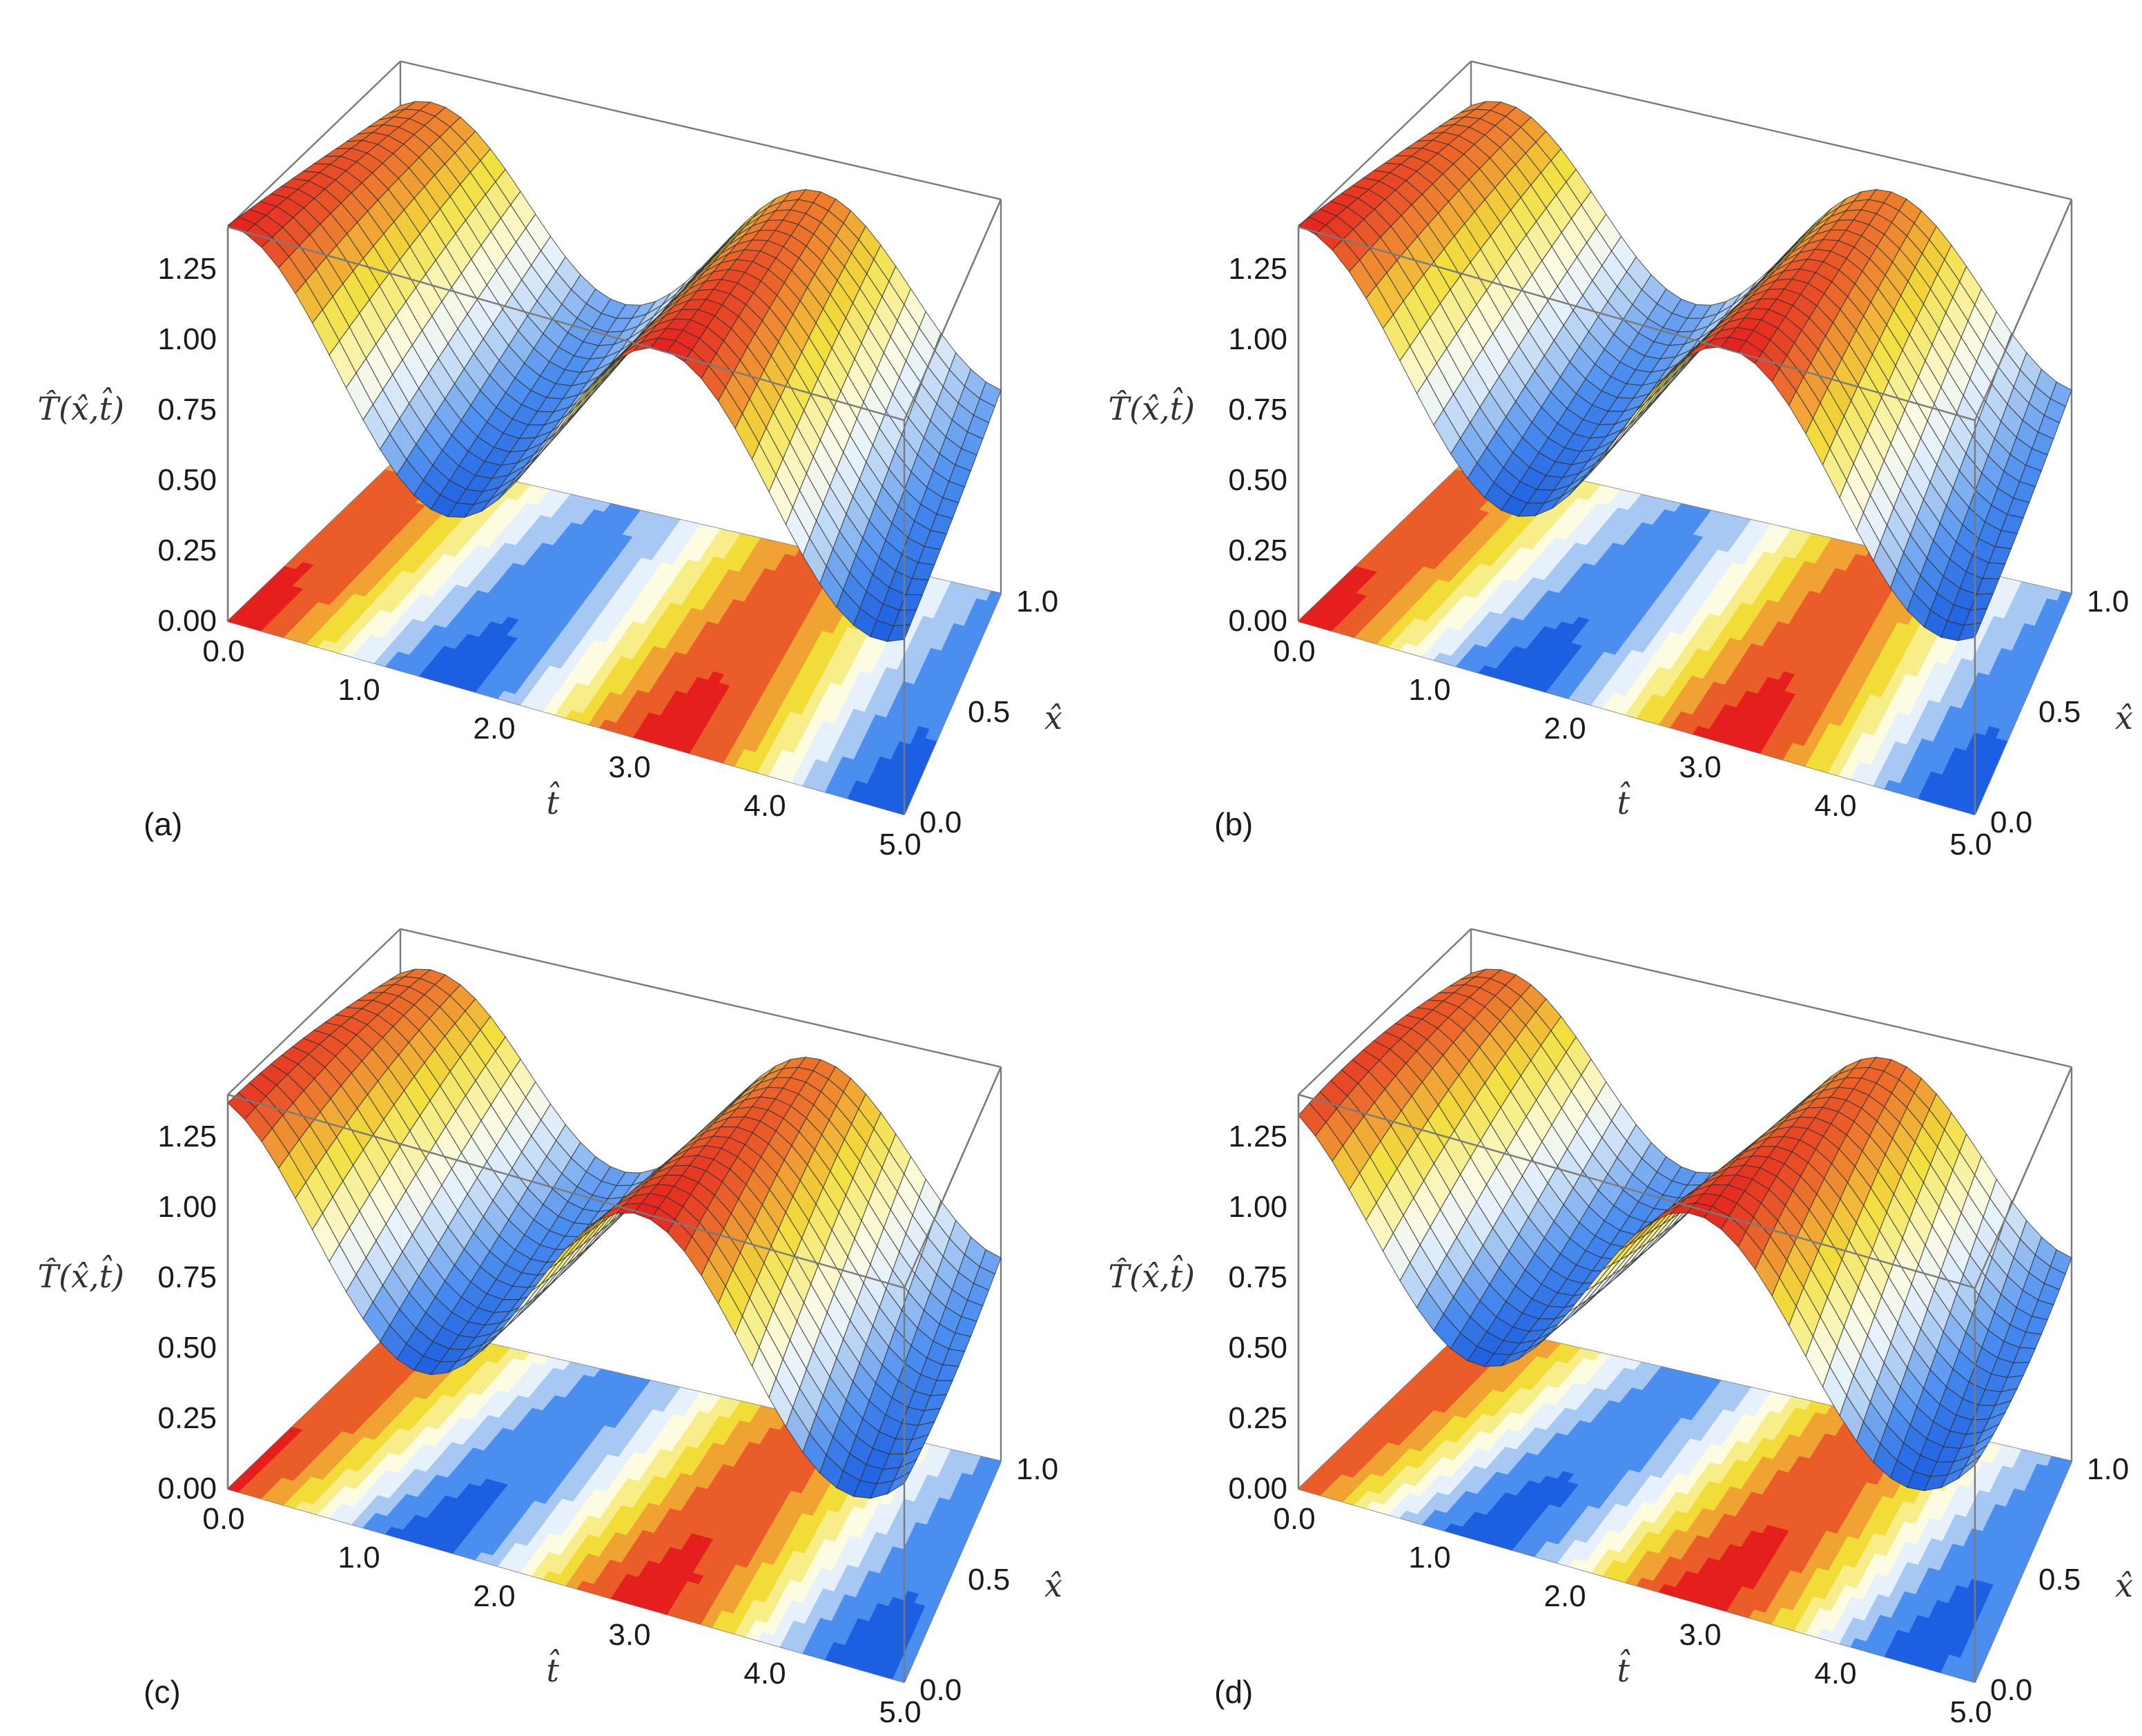 The height and width of the screenshot is (1736, 2142). Describe the element at coordinates (163, 824) in the screenshot. I see `panel-label: (a)` at that location.